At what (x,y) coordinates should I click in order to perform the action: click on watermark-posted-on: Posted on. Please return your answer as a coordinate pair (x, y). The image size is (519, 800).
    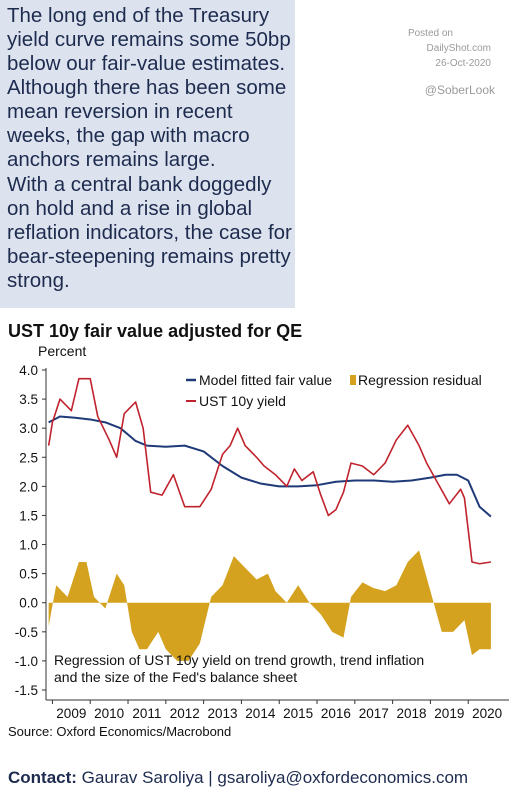
    Looking at the image, I should click on (430, 33).